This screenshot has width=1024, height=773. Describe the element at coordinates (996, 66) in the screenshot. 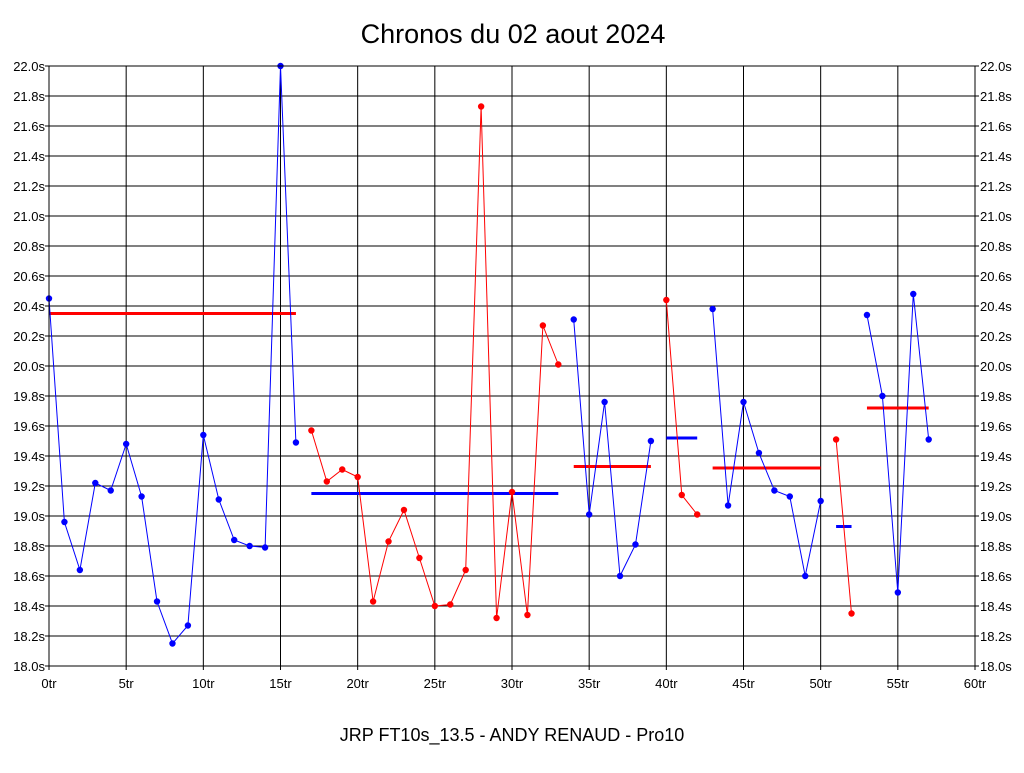

I see `y-tick-label-right: 22.0s` at that location.